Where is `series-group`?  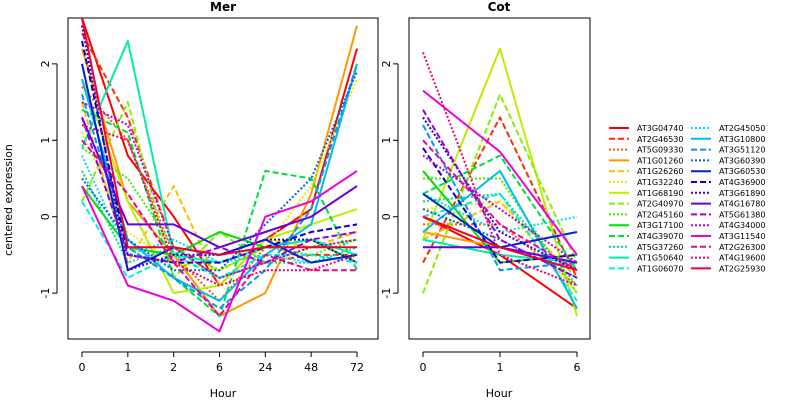 series-group is located at coordinates (500, 182).